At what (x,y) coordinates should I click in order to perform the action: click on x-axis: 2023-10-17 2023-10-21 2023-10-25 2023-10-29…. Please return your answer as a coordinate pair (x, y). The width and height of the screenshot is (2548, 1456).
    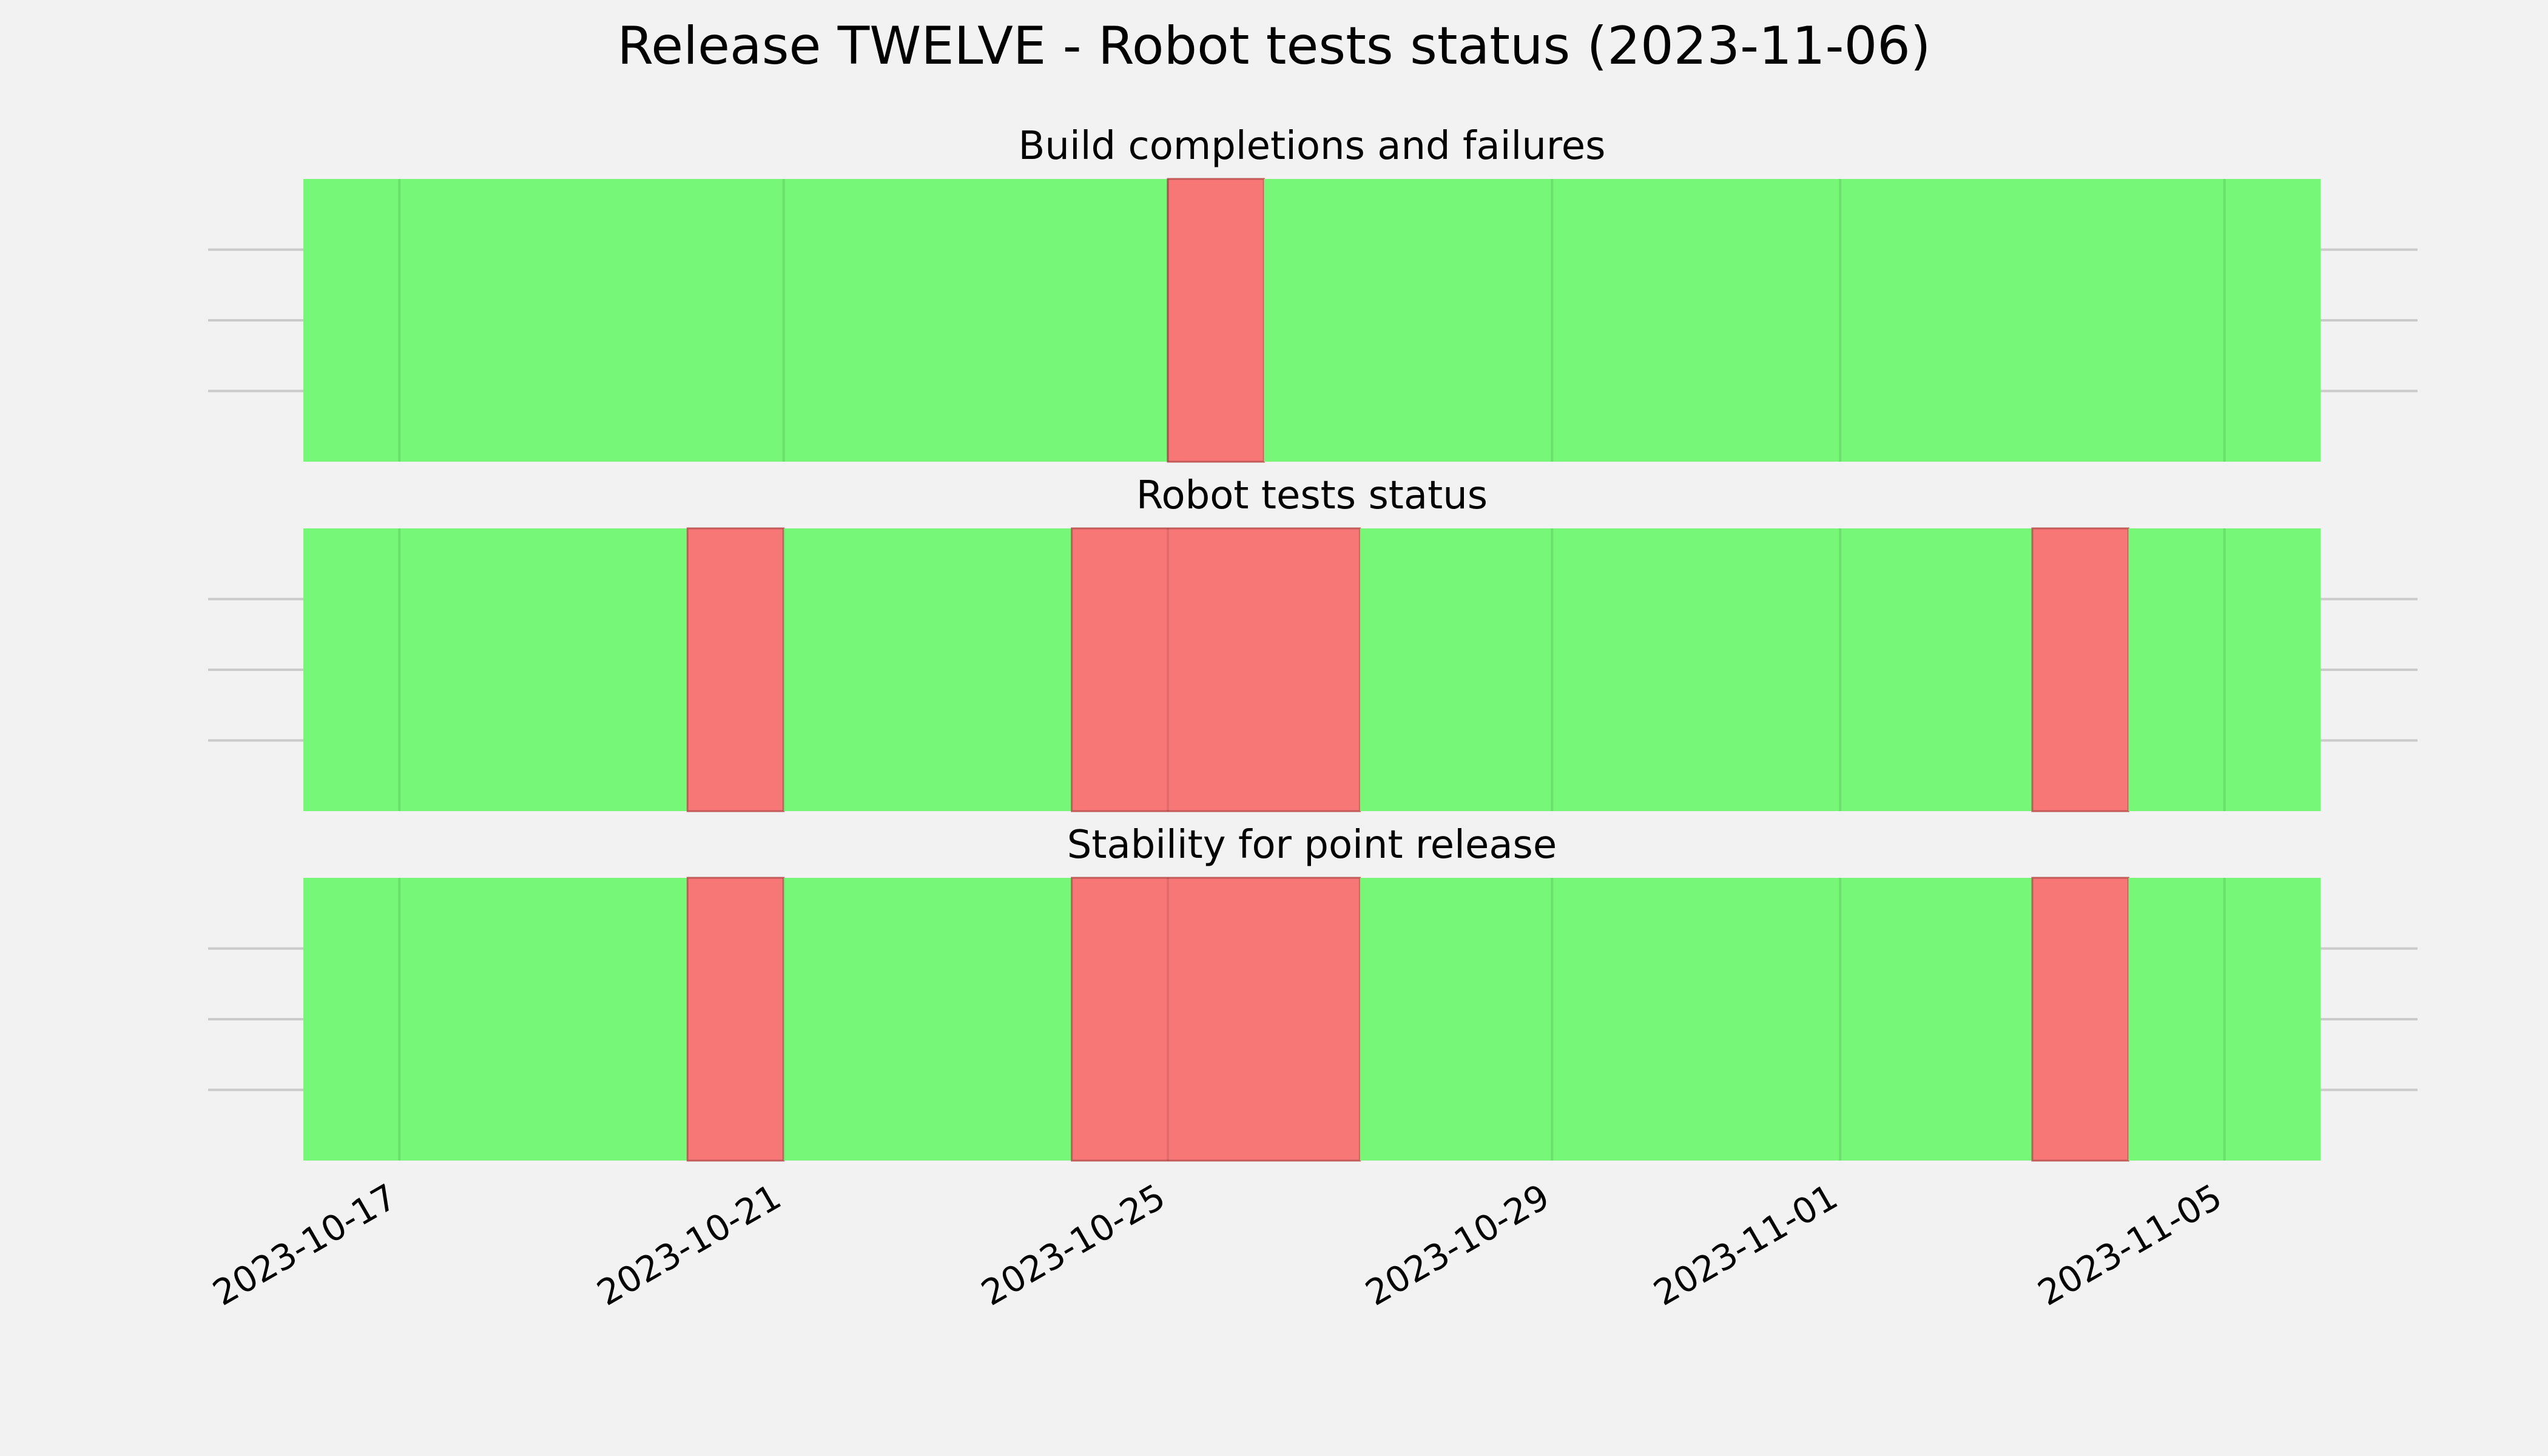
    Looking at the image, I should click on (1217, 1244).